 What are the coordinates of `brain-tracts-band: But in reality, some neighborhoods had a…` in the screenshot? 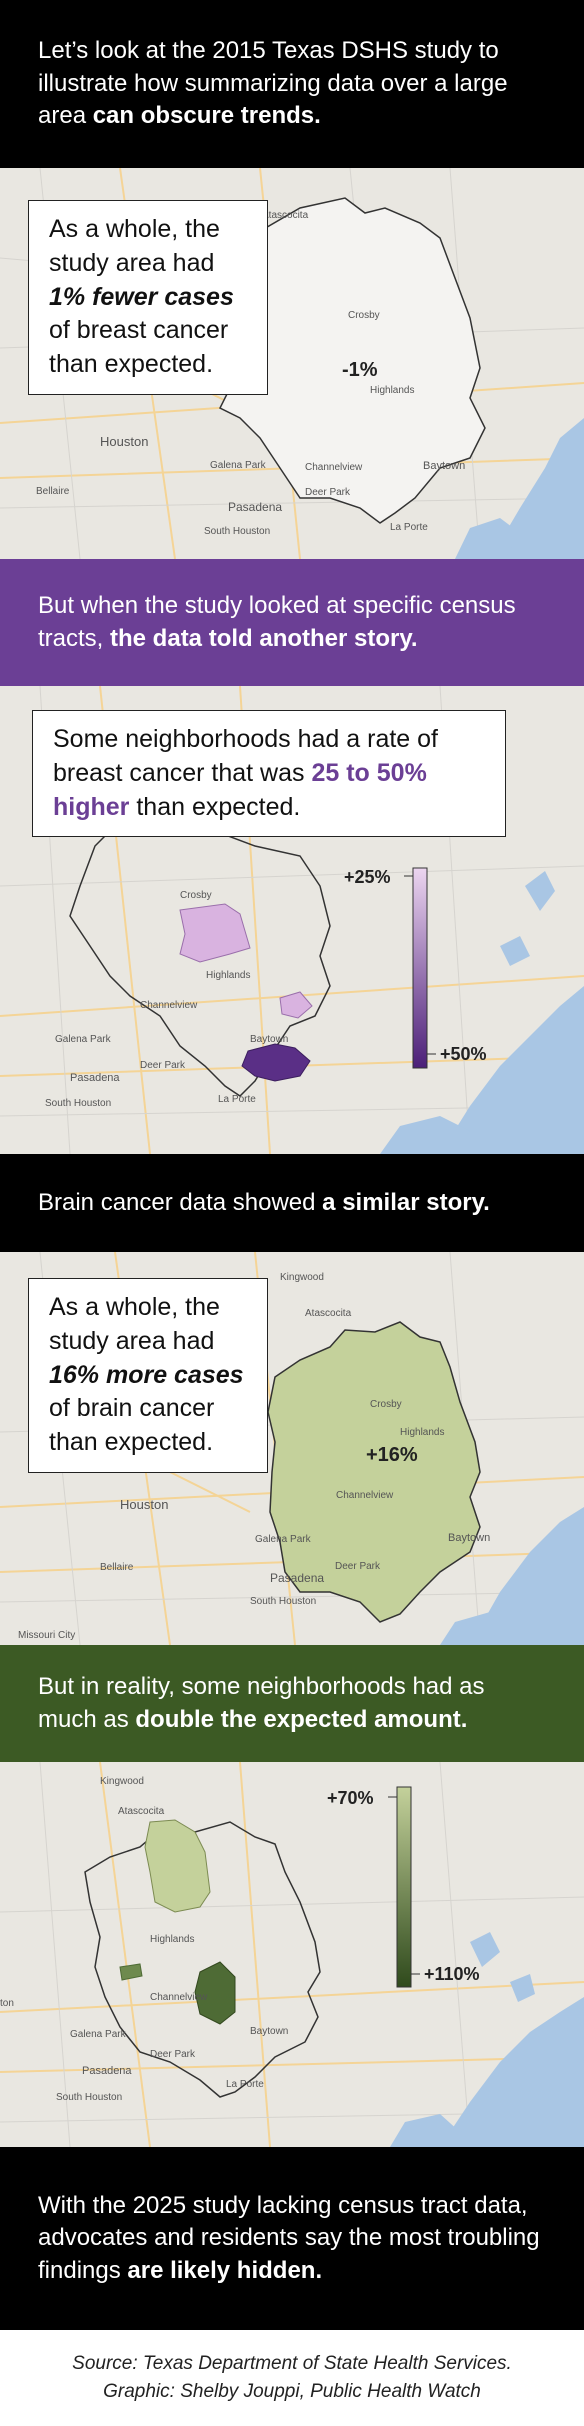 It's located at (292, 1703).